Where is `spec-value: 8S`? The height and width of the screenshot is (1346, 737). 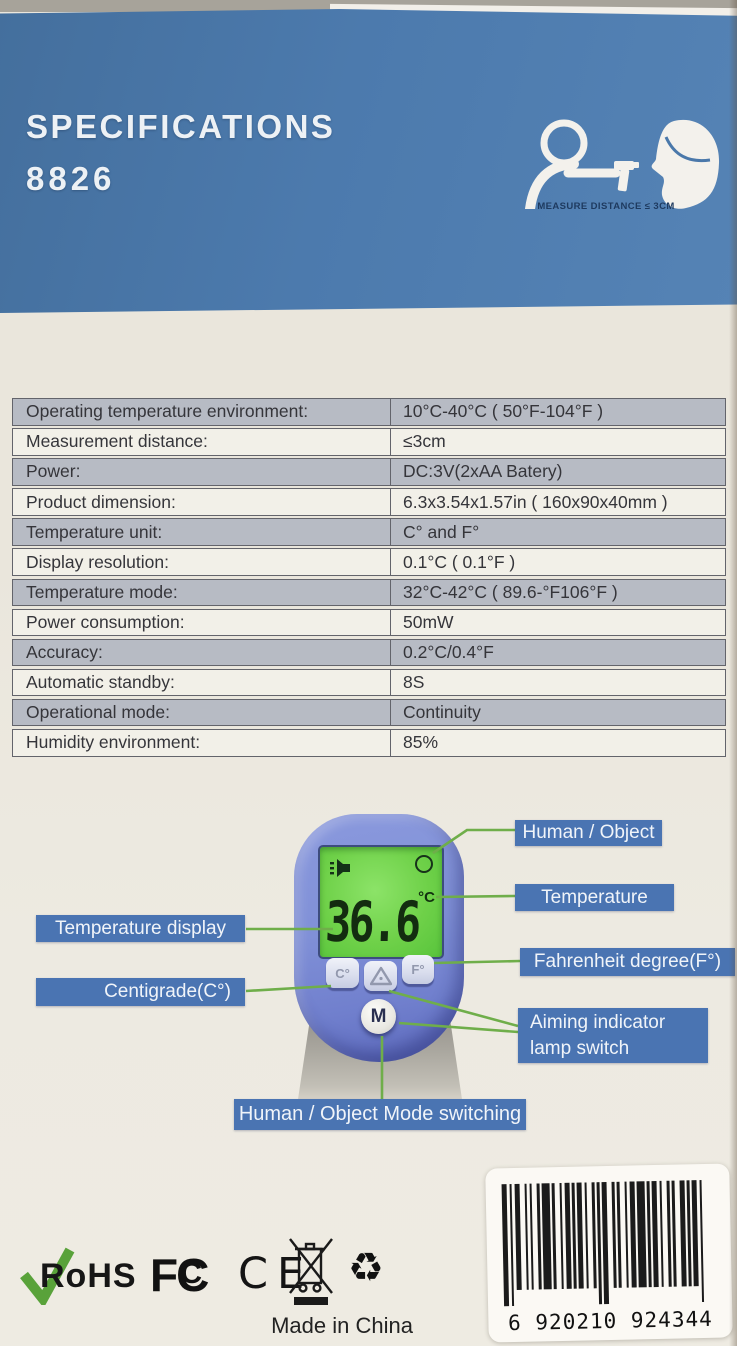
spec-value: 8S is located at coordinates (557, 682).